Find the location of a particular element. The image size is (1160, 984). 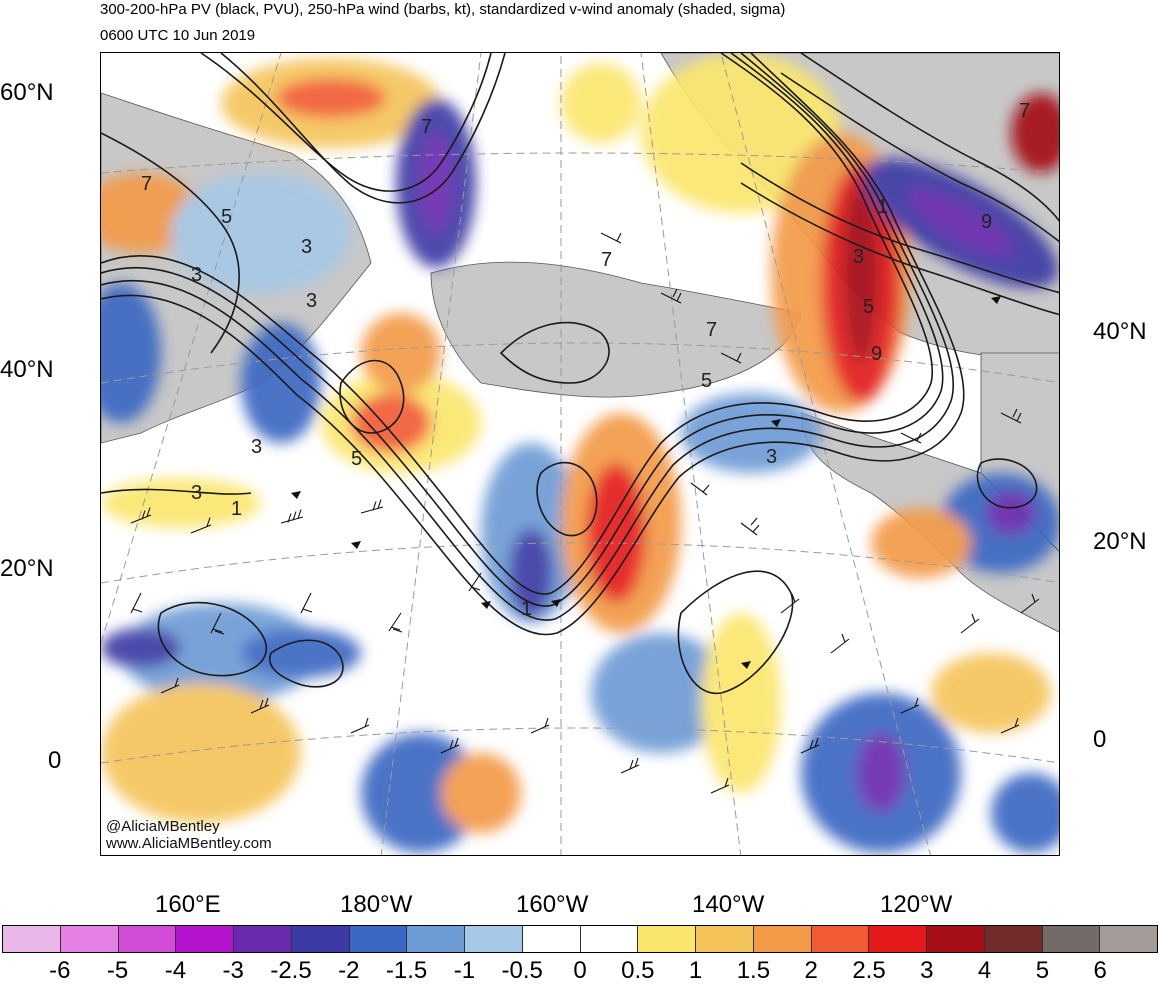

colorbar-tick-label: 6 is located at coordinates (1100, 970).